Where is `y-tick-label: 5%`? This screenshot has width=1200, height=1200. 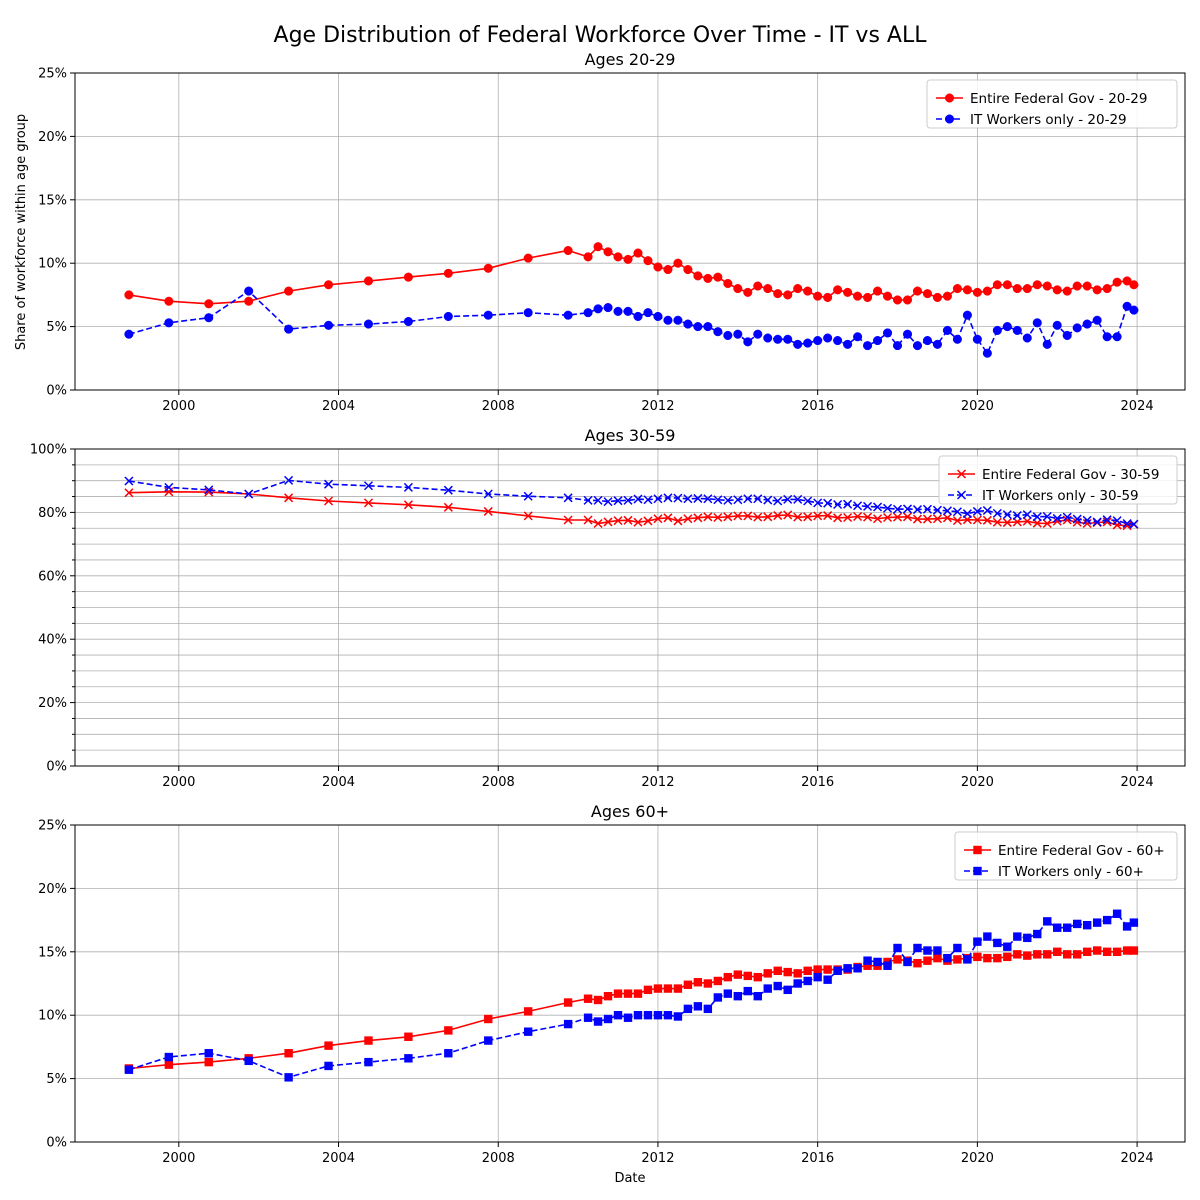
y-tick-label: 5% is located at coordinates (56, 1079).